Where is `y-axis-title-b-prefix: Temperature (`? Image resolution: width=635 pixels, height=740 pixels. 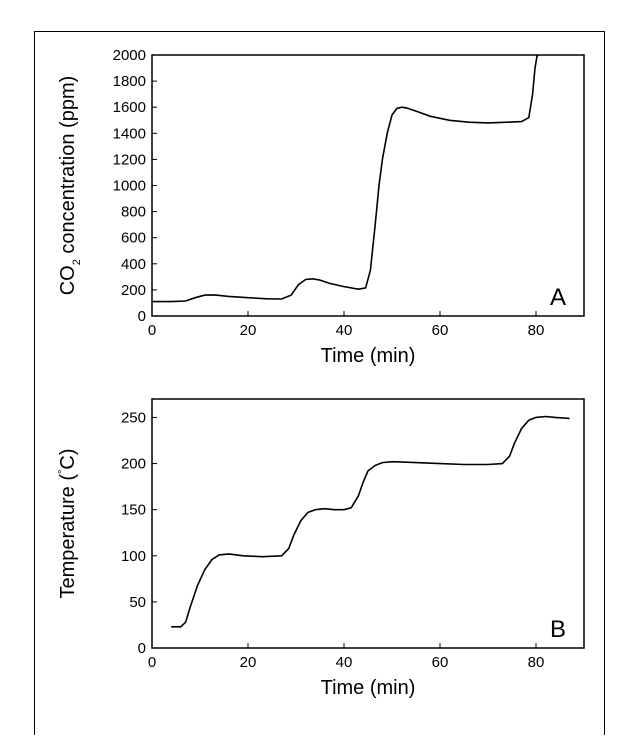
y-axis-title-b-prefix: Temperature ( is located at coordinates (68, 536).